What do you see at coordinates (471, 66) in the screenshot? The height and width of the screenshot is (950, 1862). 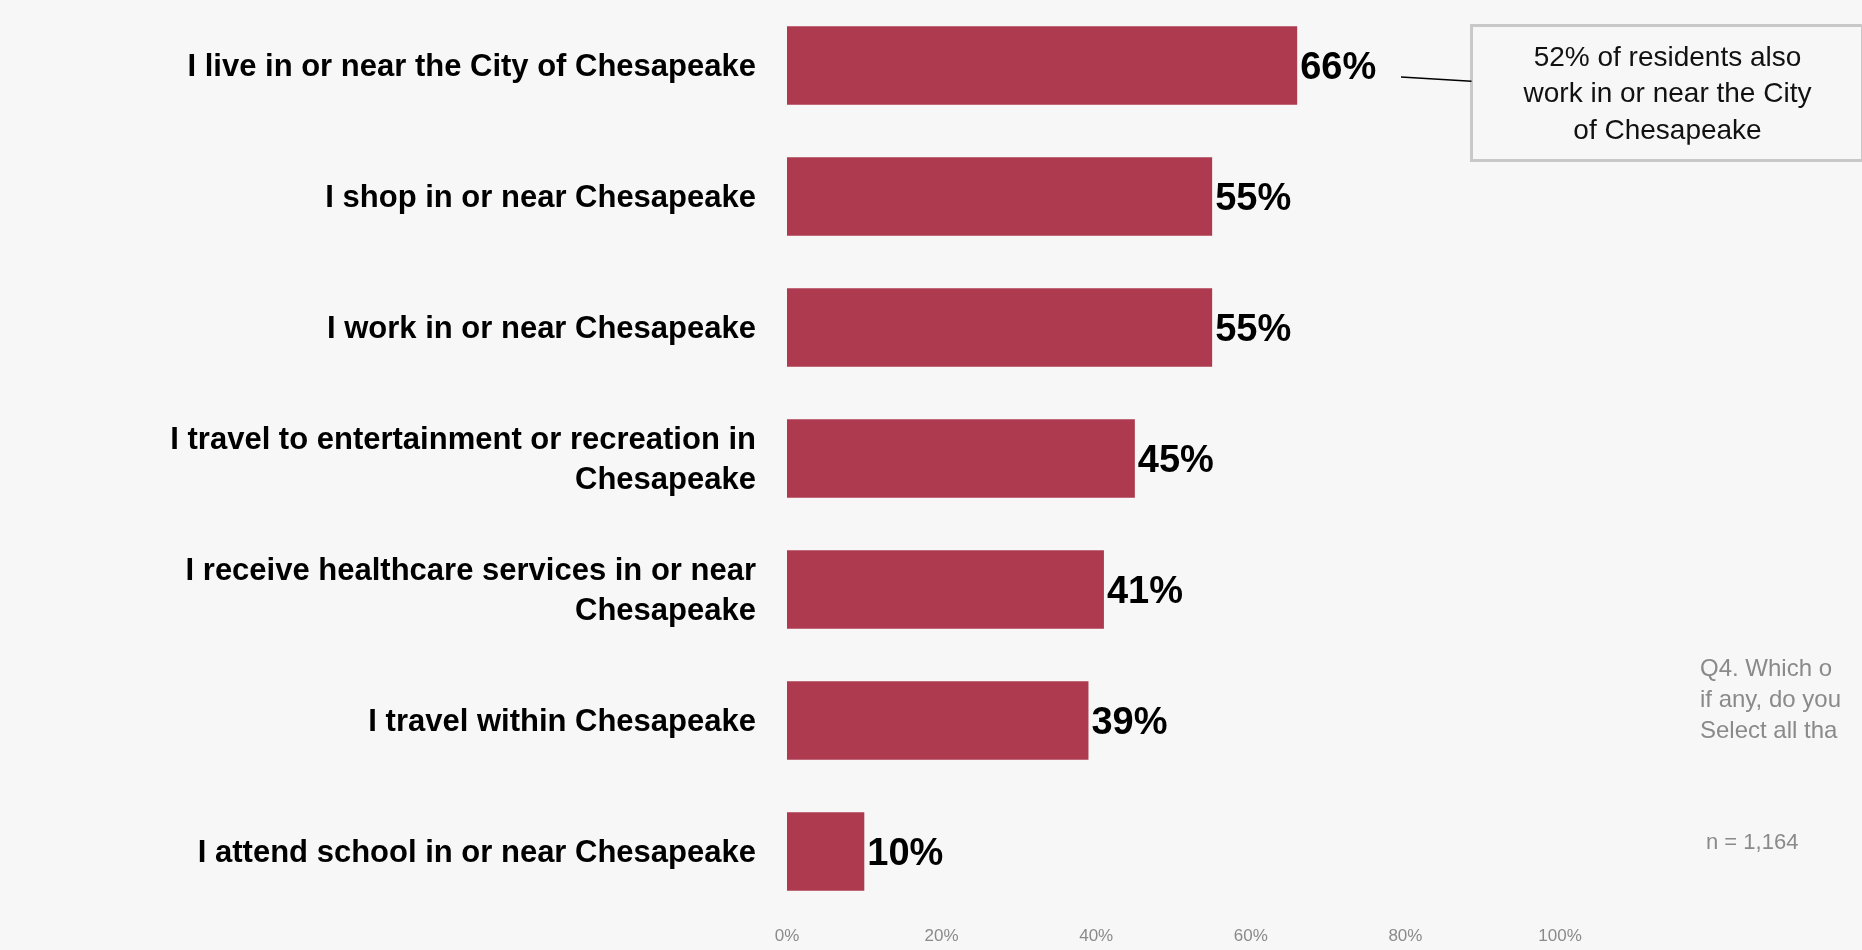 I see `y-tick-label: I live in or near the City of Chesapeake` at bounding box center [471, 66].